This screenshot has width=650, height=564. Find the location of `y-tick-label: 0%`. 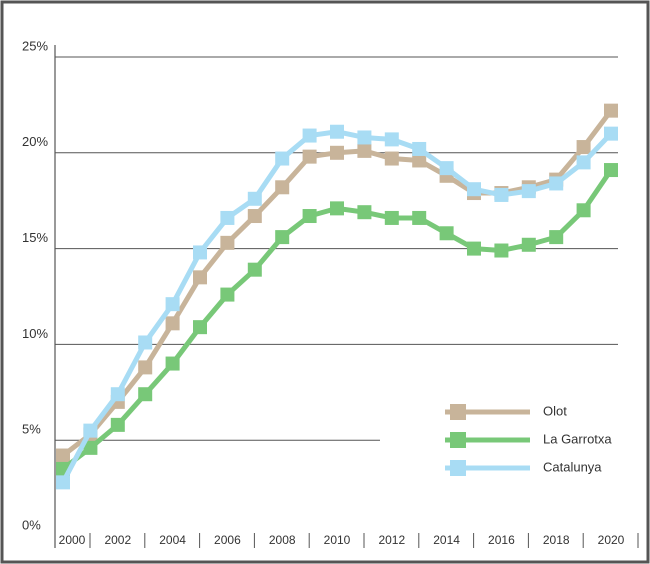

y-tick-label: 0% is located at coordinates (31, 524).